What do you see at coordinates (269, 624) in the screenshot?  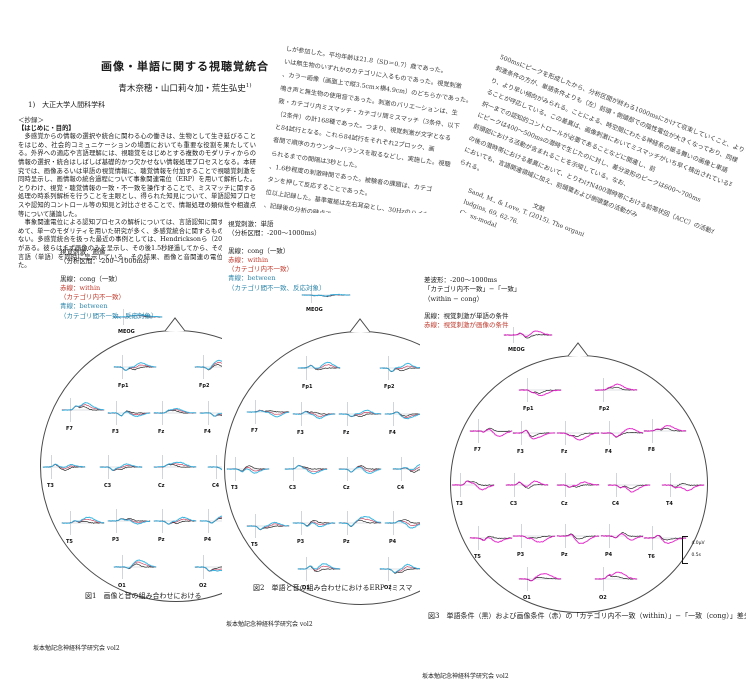 I see `footer-page2: 坂本勉記念神経科学研究会 vol2` at bounding box center [269, 624].